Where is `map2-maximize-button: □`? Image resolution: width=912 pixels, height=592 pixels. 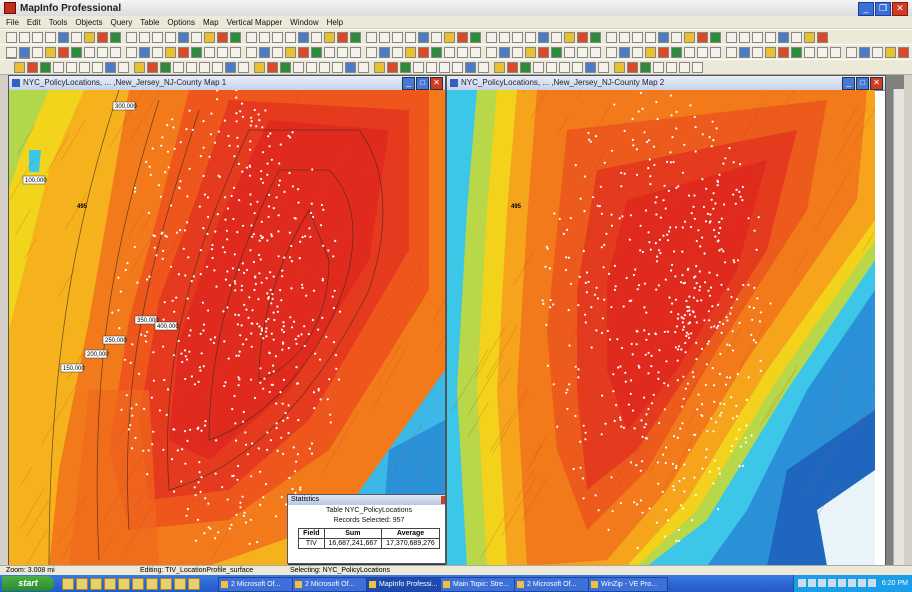 map2-maximize-button: □ is located at coordinates (862, 83).